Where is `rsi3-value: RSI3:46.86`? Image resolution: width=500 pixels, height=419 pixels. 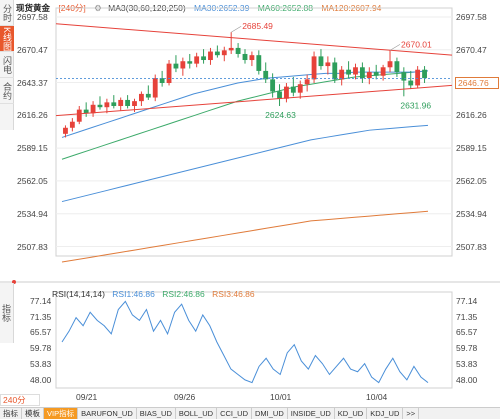 rsi3-value: RSI3:46.86 is located at coordinates (233, 294).